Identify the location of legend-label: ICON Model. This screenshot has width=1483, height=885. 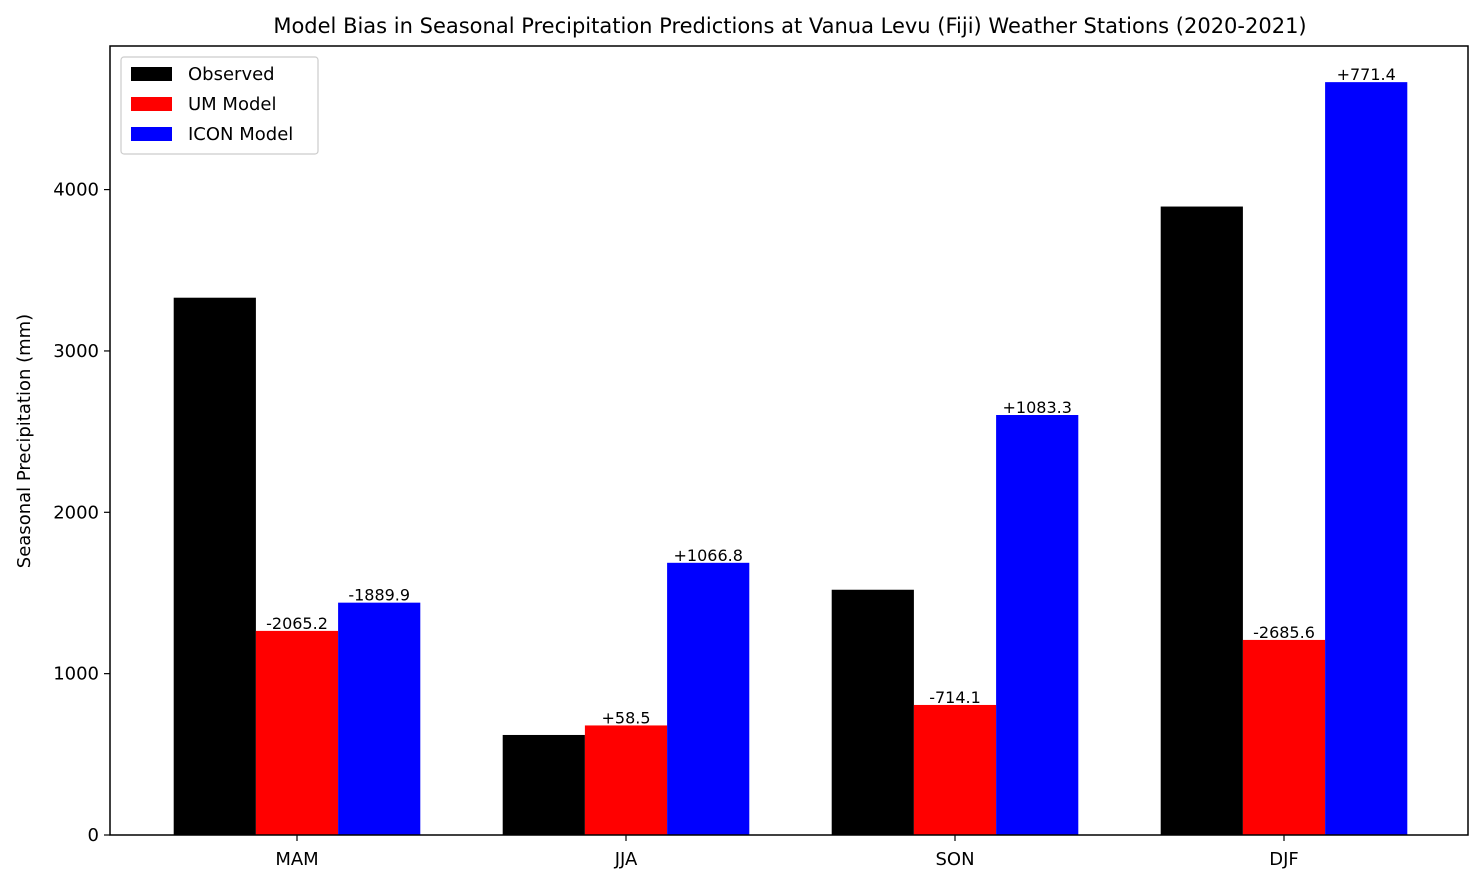
(240, 134).